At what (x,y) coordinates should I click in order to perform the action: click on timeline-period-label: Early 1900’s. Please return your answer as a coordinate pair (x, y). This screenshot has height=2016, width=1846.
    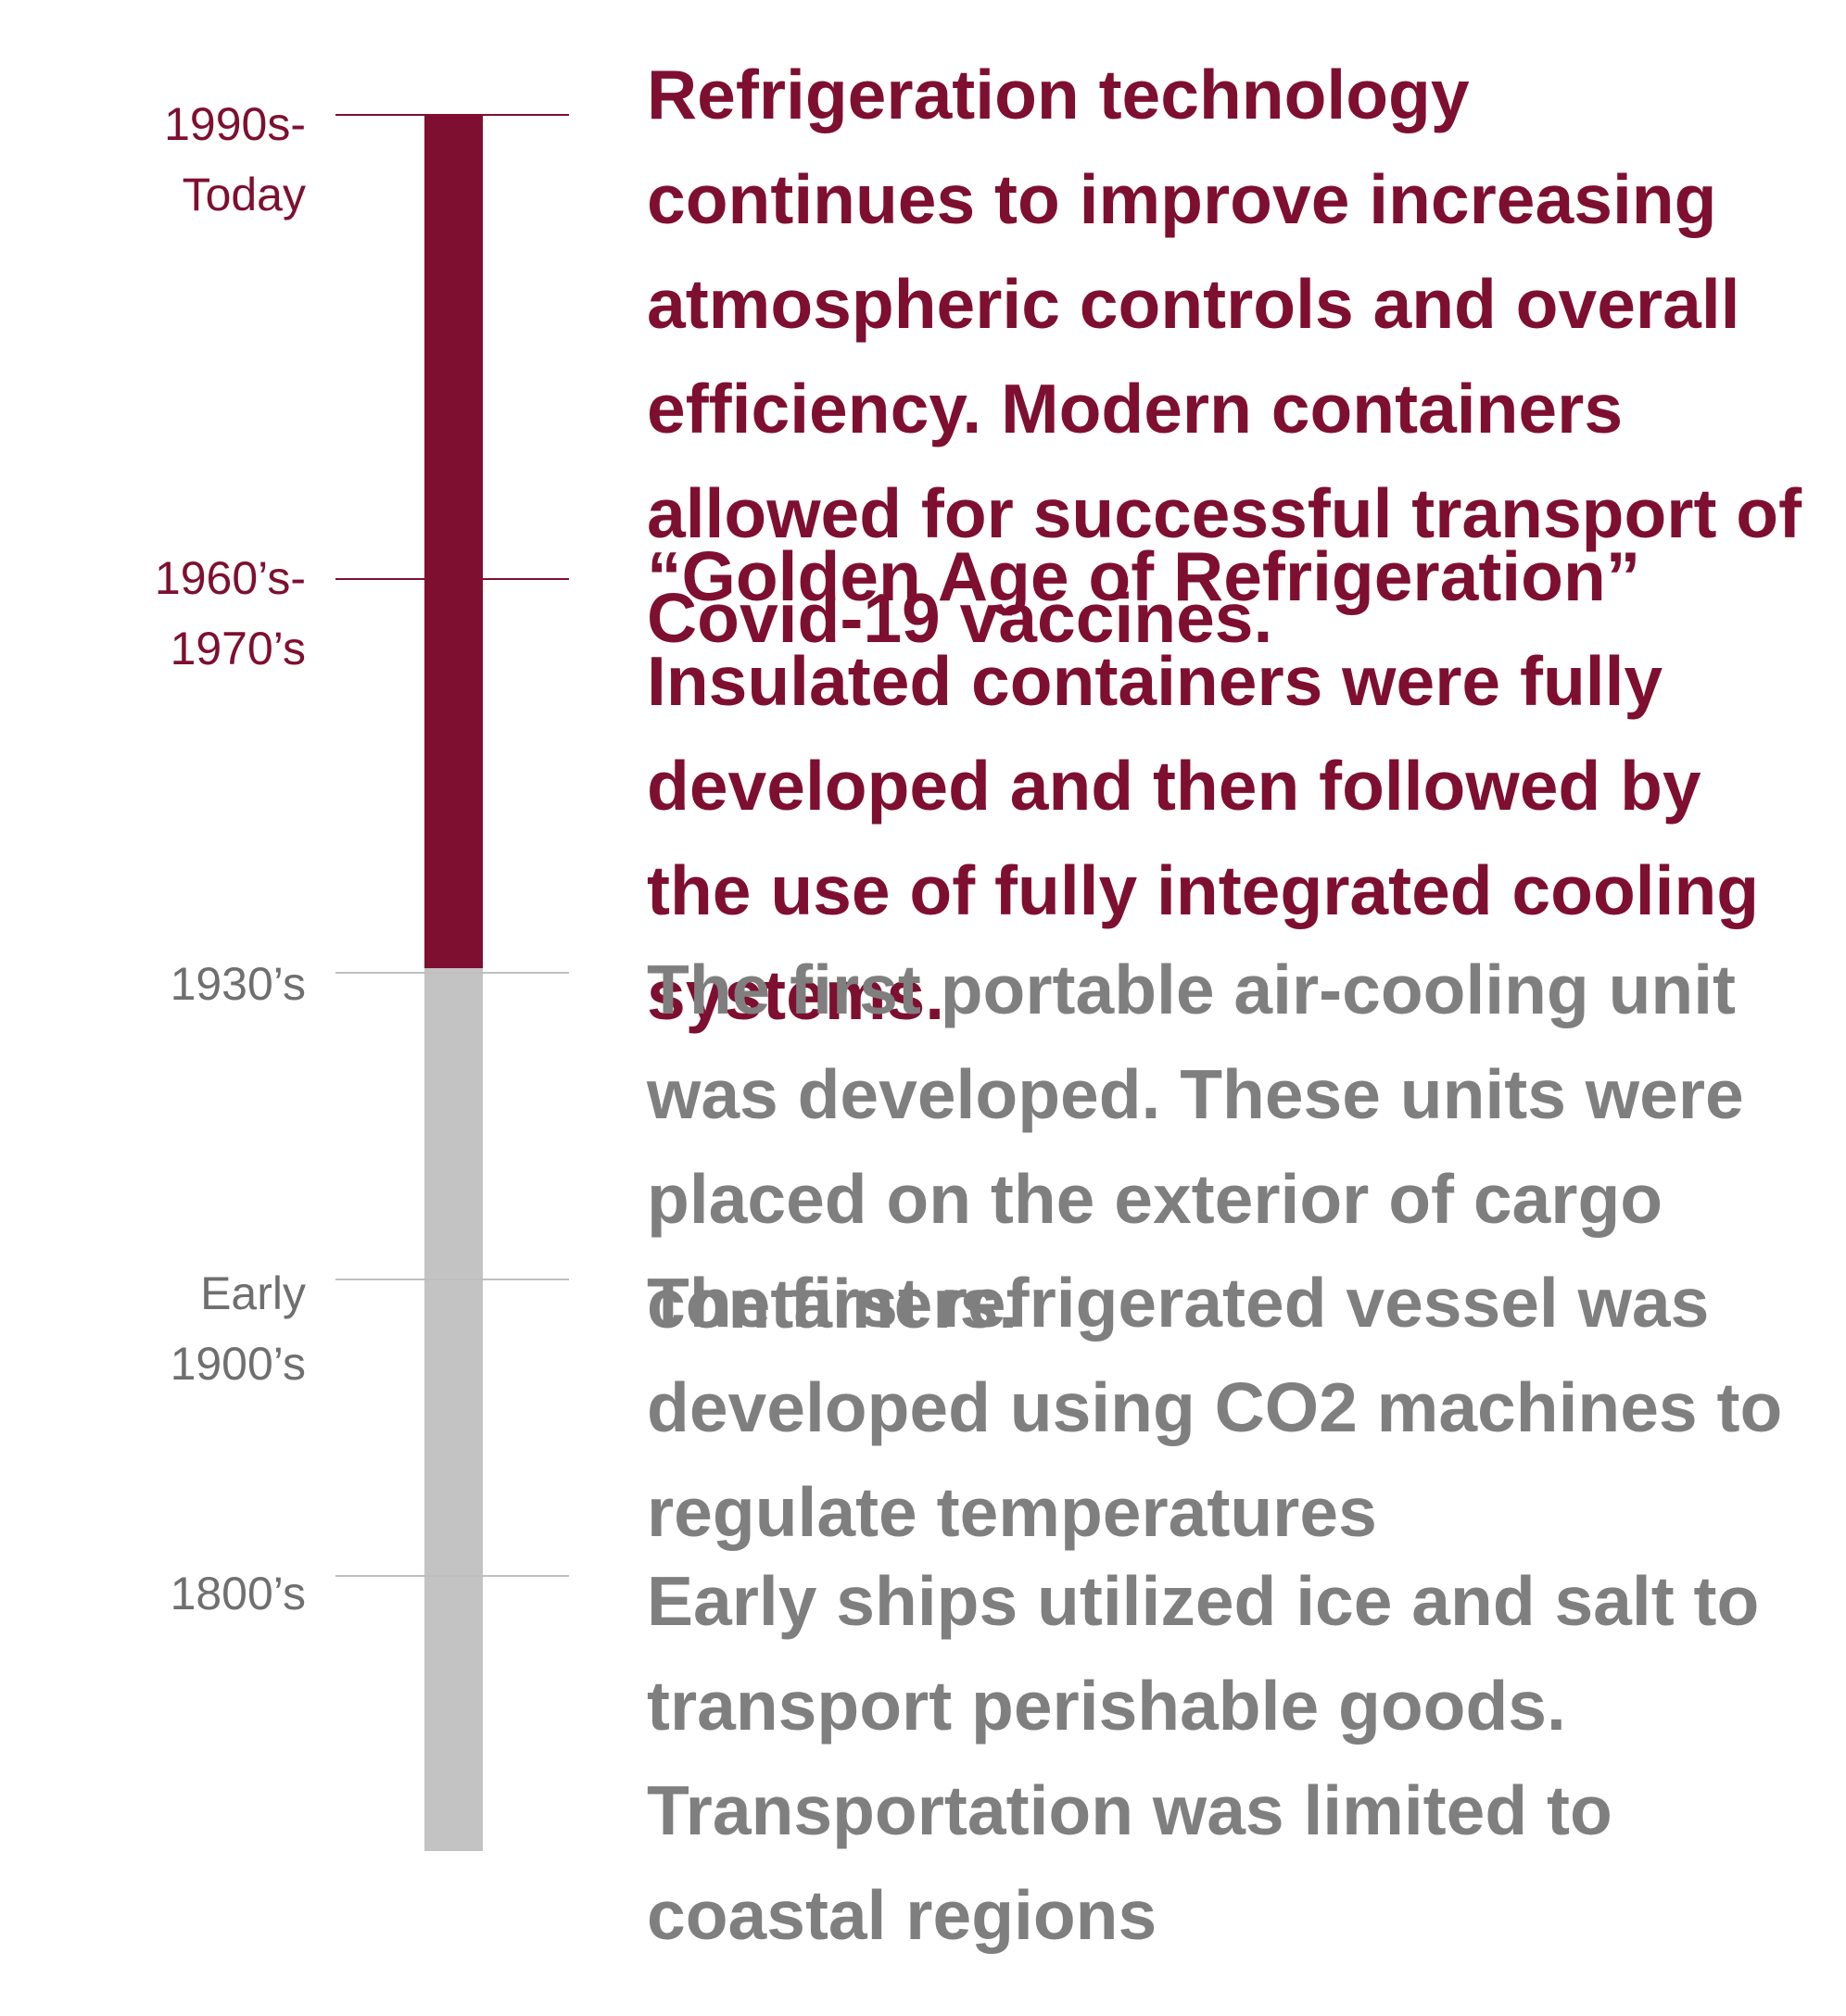
    Looking at the image, I should click on (153, 1328).